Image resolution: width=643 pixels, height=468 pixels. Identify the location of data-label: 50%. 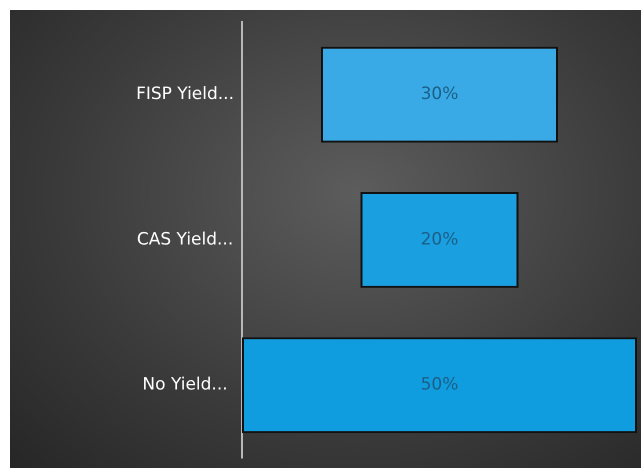
(439, 384).